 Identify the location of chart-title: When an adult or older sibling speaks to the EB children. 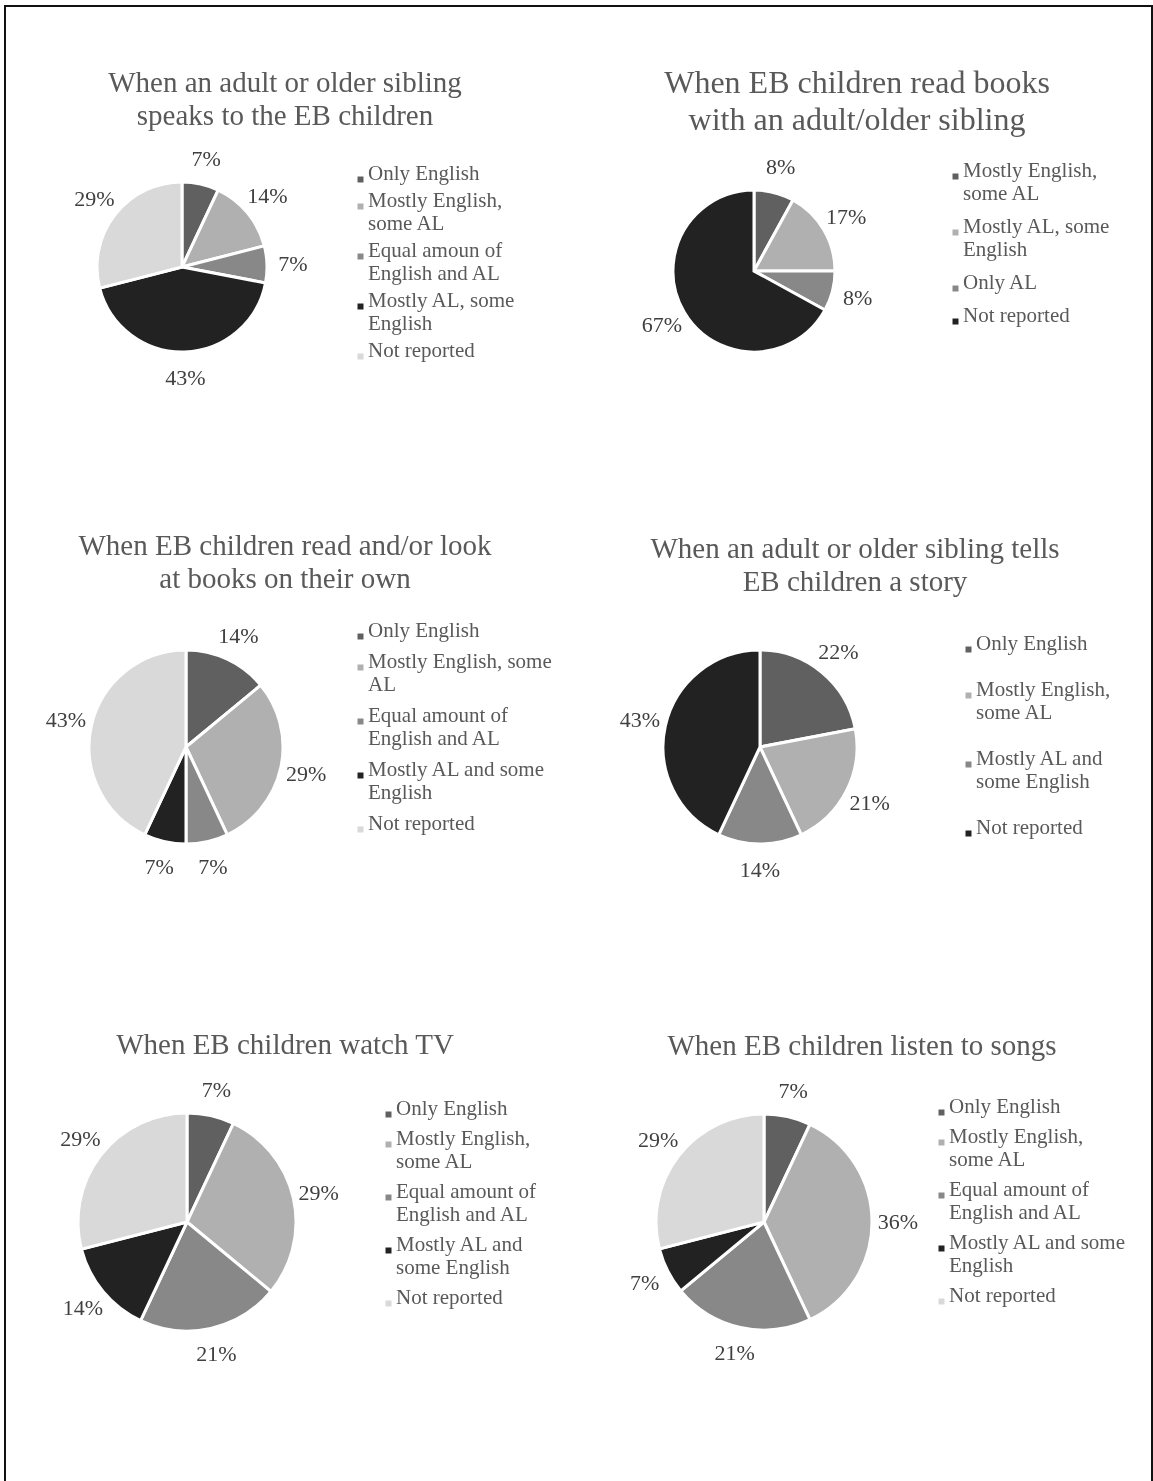
(285, 98).